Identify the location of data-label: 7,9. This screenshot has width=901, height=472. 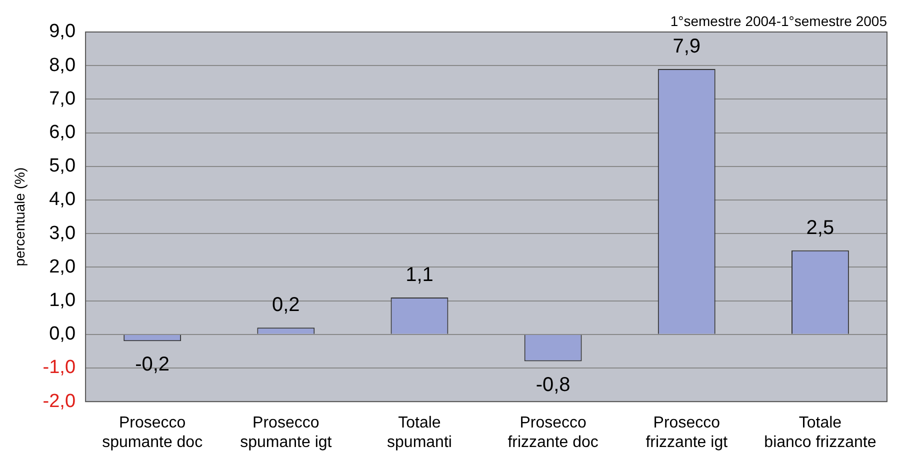
(686, 46).